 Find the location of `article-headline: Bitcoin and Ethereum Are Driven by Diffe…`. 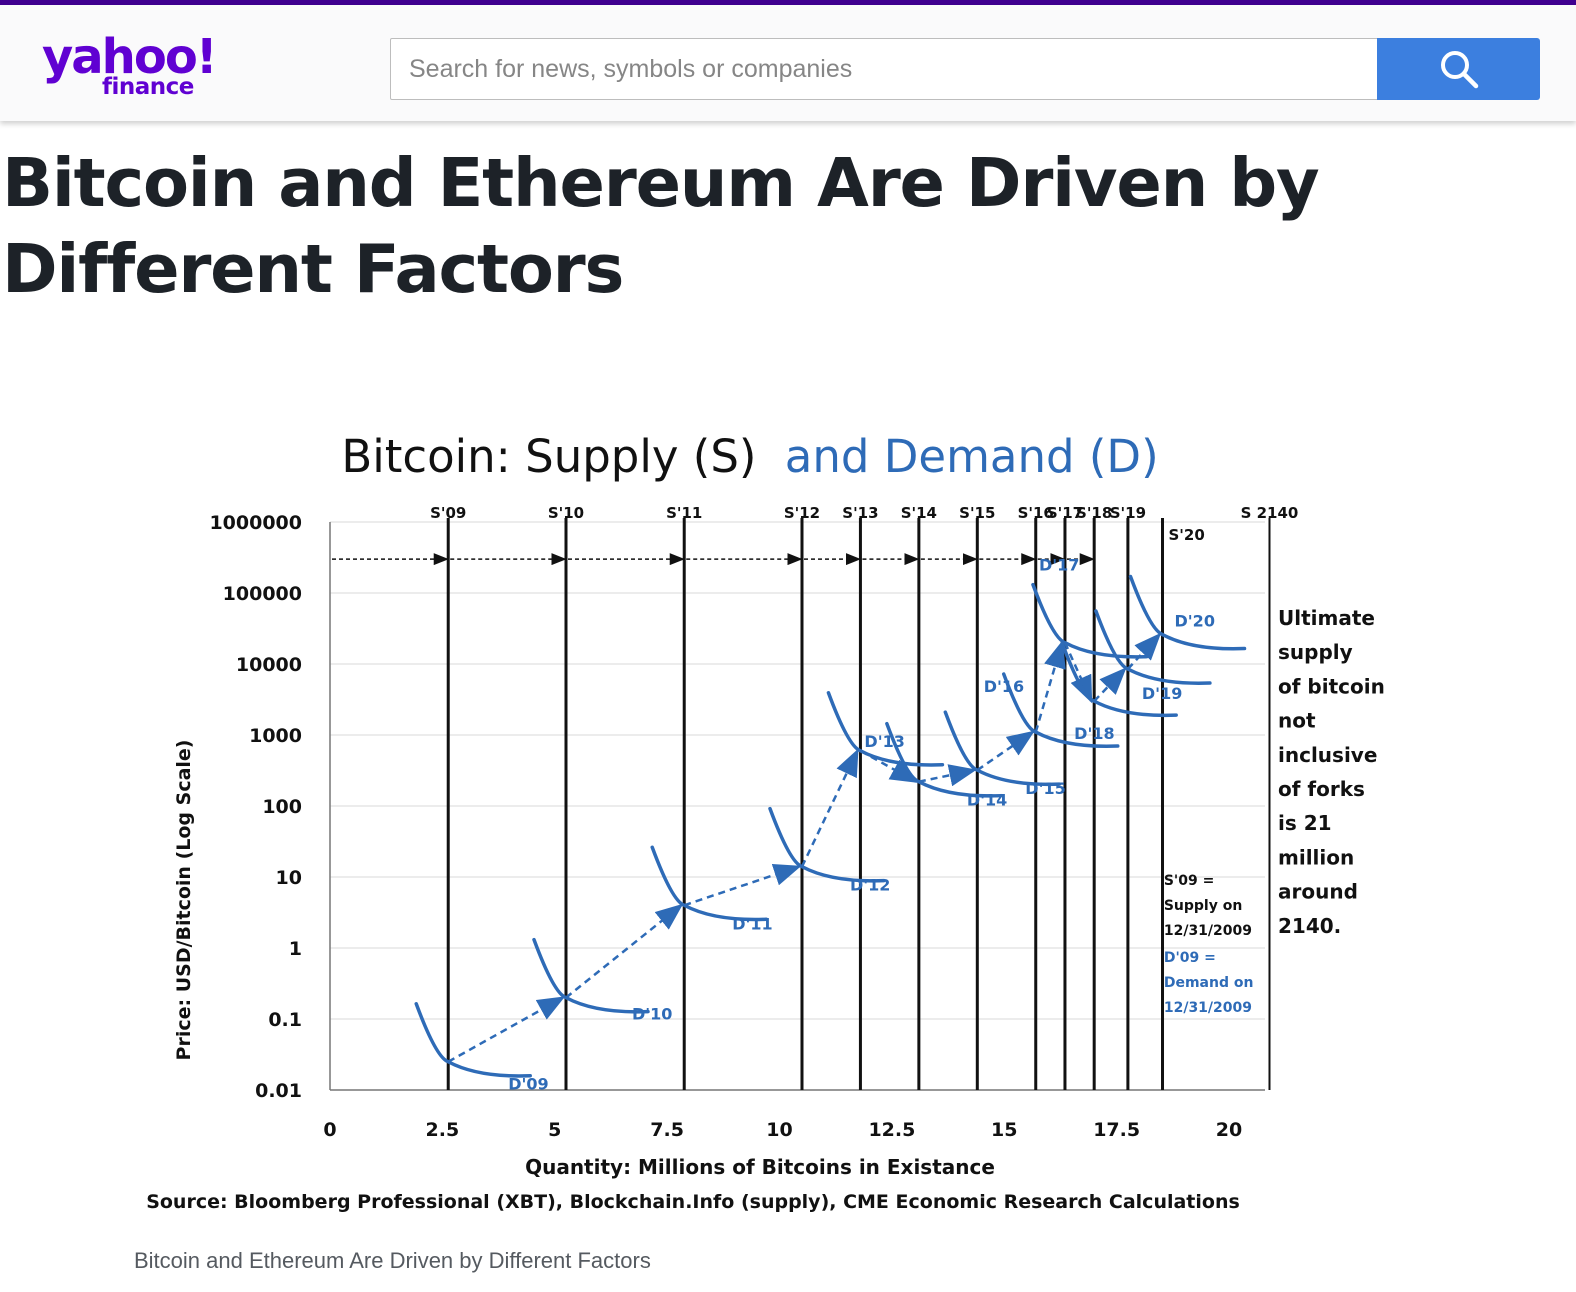

article-headline: Bitcoin and Ethereum Are Driven by Diffe… is located at coordinates (661, 226).